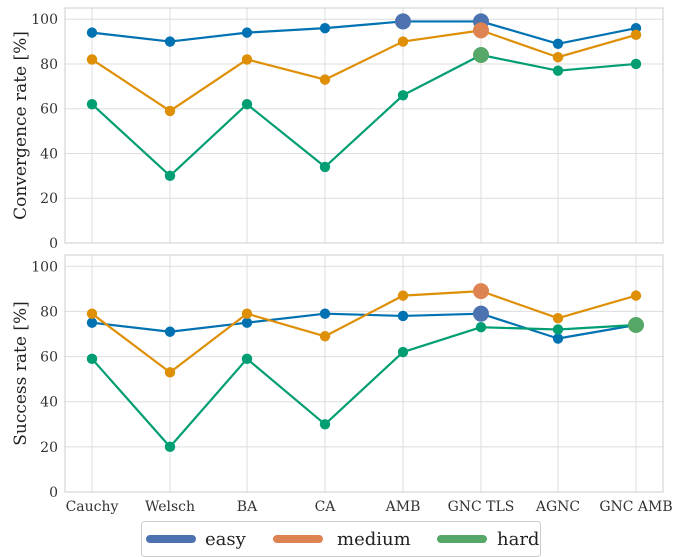 The height and width of the screenshot is (557, 696). Describe the element at coordinates (374, 539) in the screenshot. I see `legend-label: medium` at that location.